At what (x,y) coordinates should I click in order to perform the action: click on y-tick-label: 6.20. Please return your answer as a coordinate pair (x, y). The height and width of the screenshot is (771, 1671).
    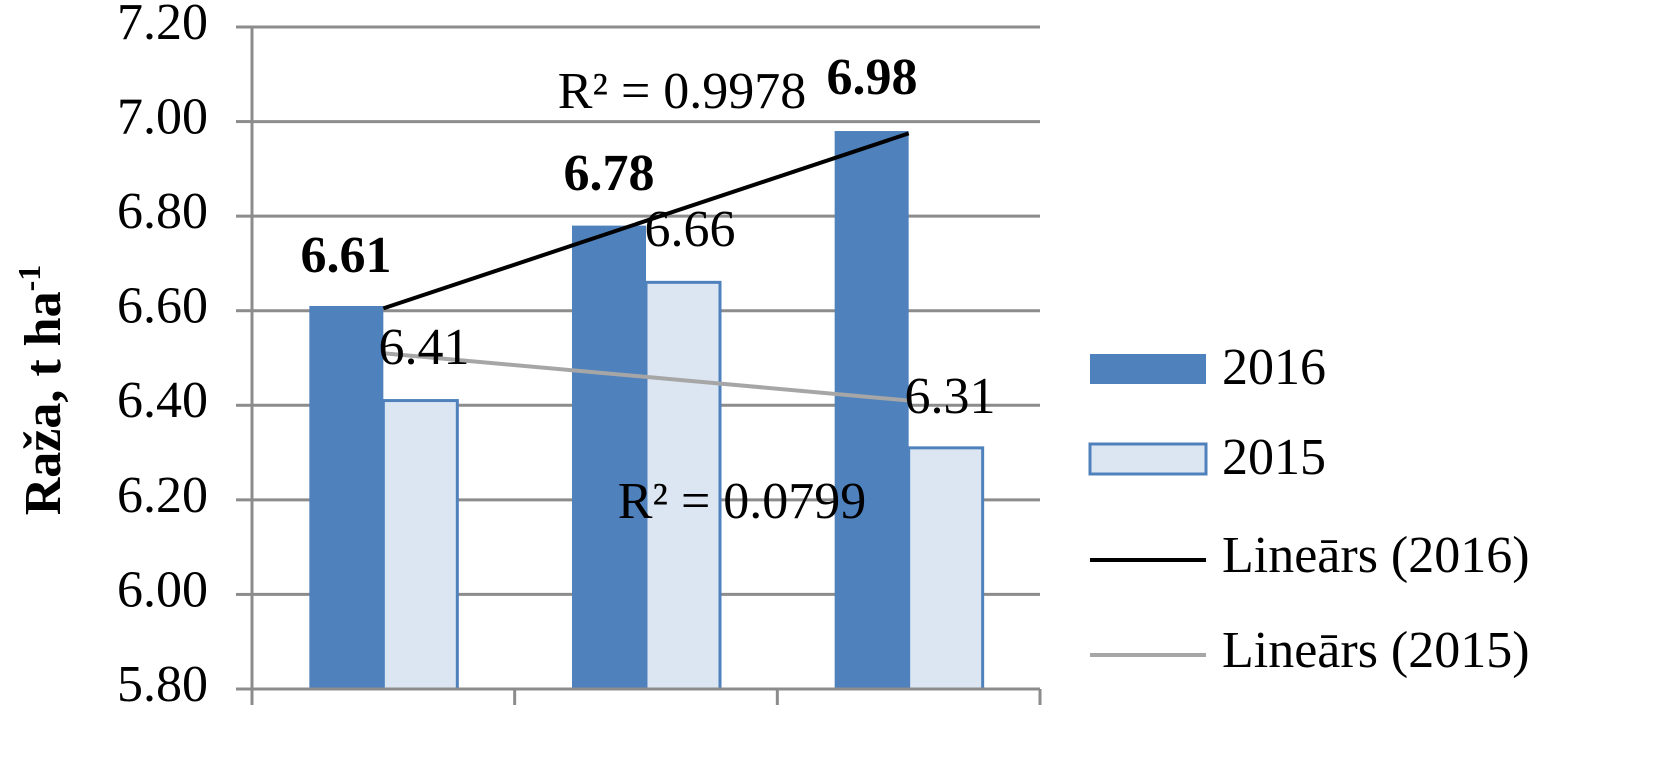
    Looking at the image, I should click on (162, 495).